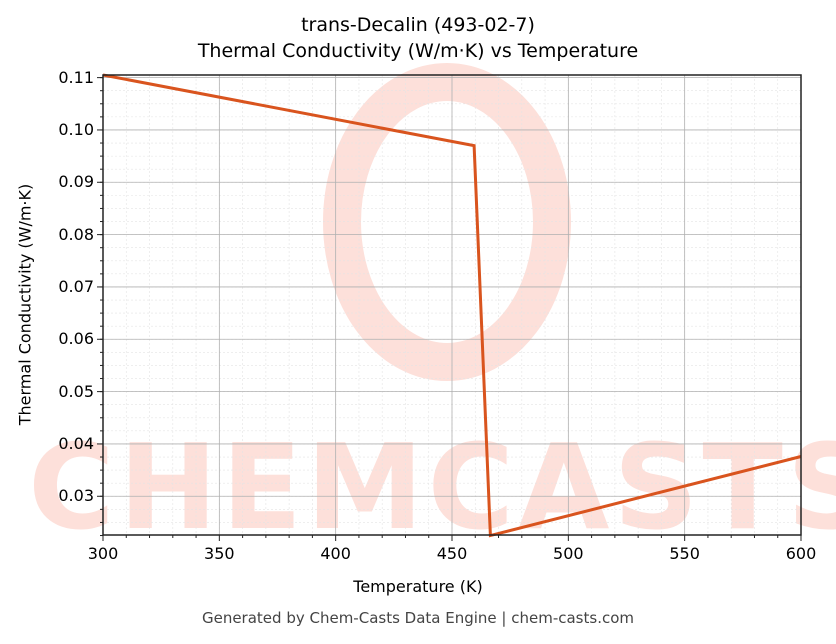 This screenshot has width=836, height=644. Describe the element at coordinates (568, 553) in the screenshot. I see `x-tick-label: 500` at that location.